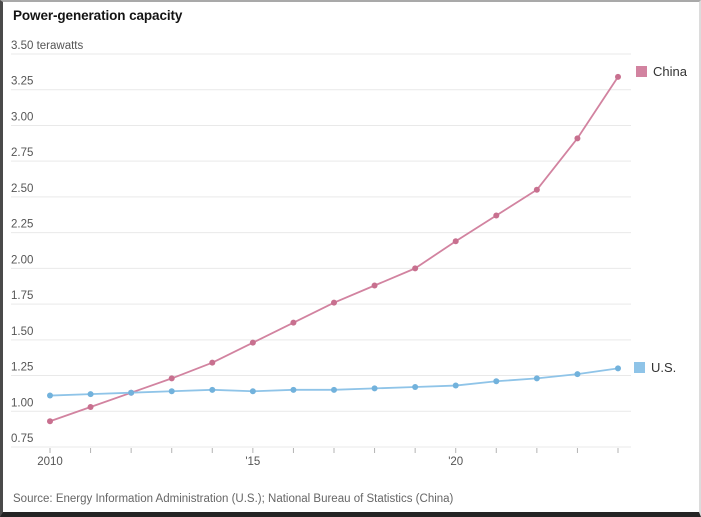  What do you see at coordinates (641, 71) in the screenshot?
I see `china-legend-swatch` at bounding box center [641, 71].